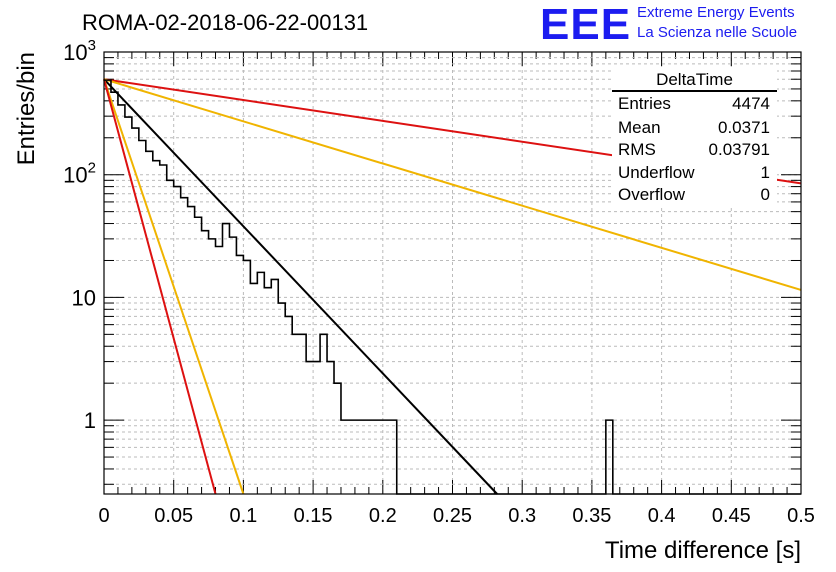 The image size is (836, 572). What do you see at coordinates (751, 103) in the screenshot?
I see `stats-value: 4474` at bounding box center [751, 103].